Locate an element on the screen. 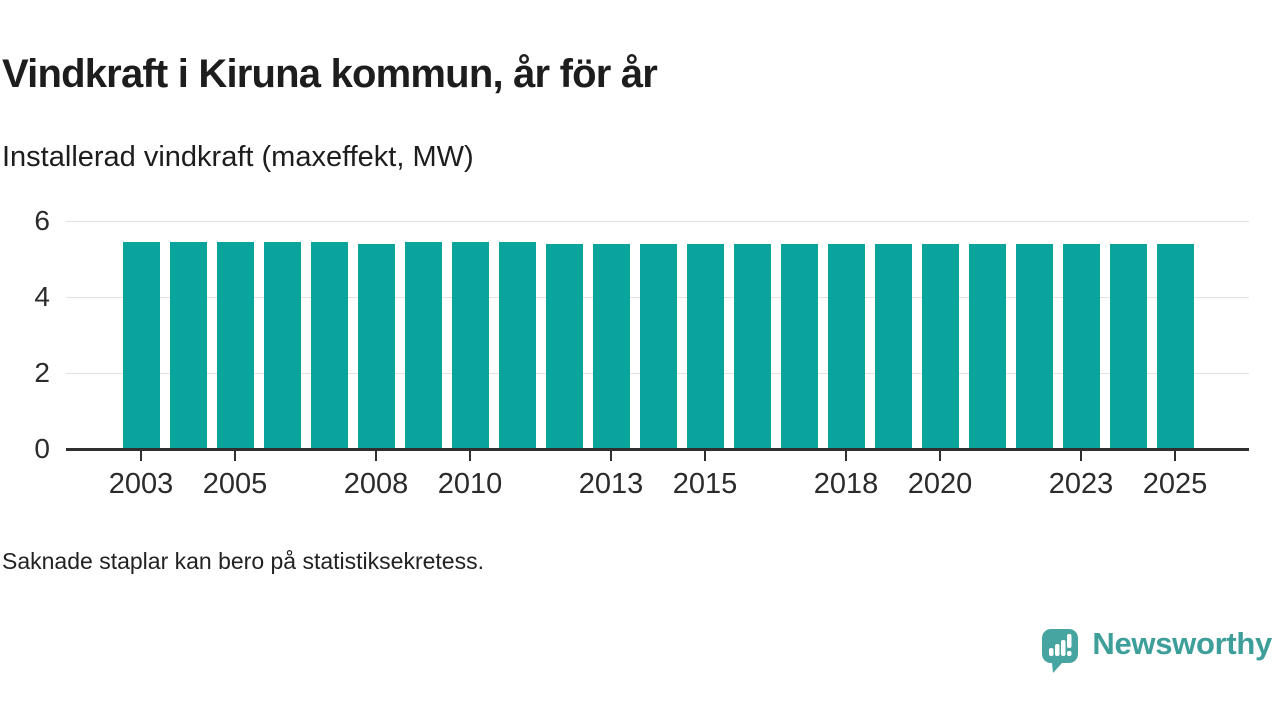  x-axis-label-2003: 2003 is located at coordinates (141, 484).